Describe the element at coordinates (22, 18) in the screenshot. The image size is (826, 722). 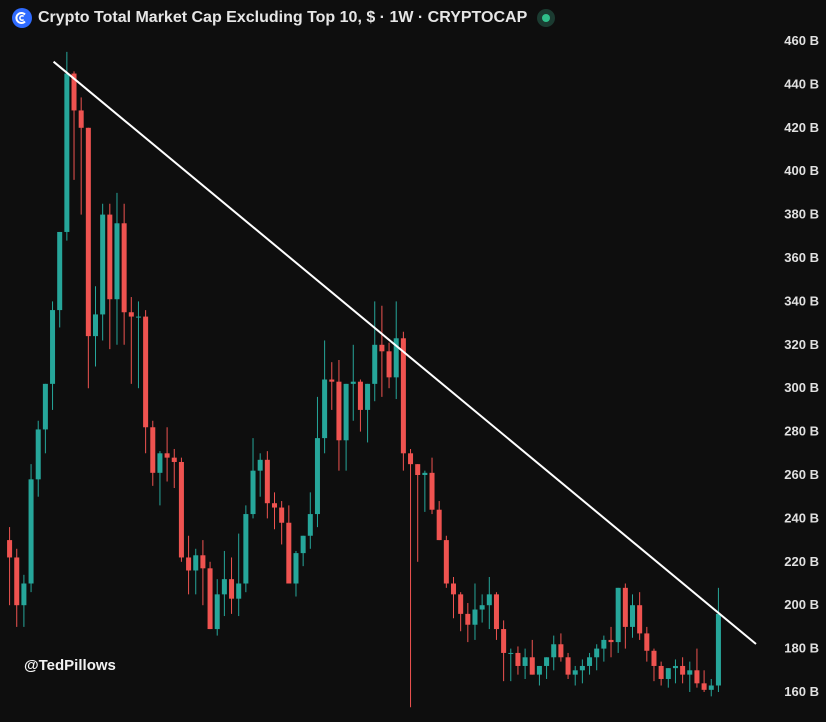
I see `cryptocap-logo-icon` at that location.